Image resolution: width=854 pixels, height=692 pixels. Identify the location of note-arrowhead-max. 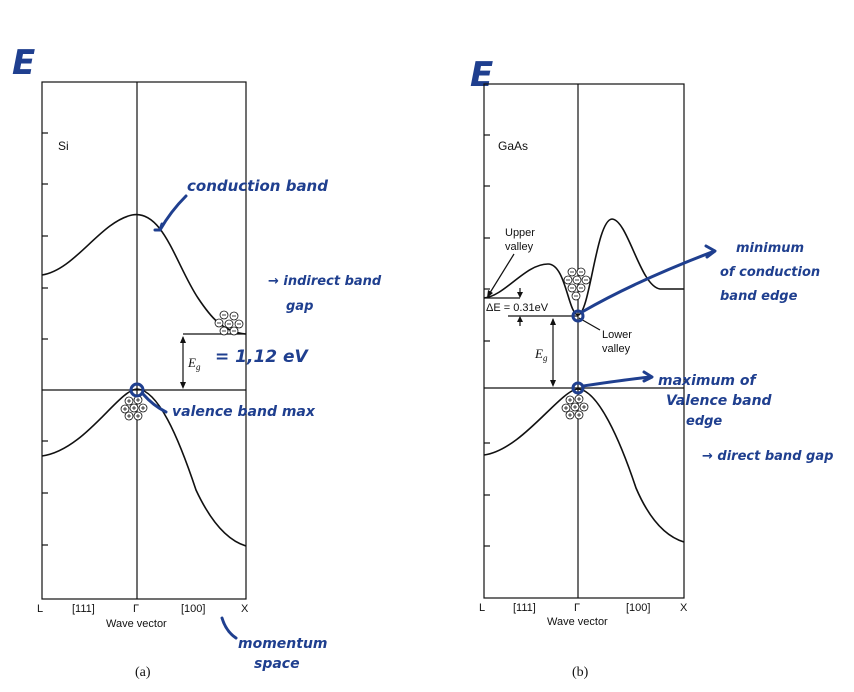
(648, 376).